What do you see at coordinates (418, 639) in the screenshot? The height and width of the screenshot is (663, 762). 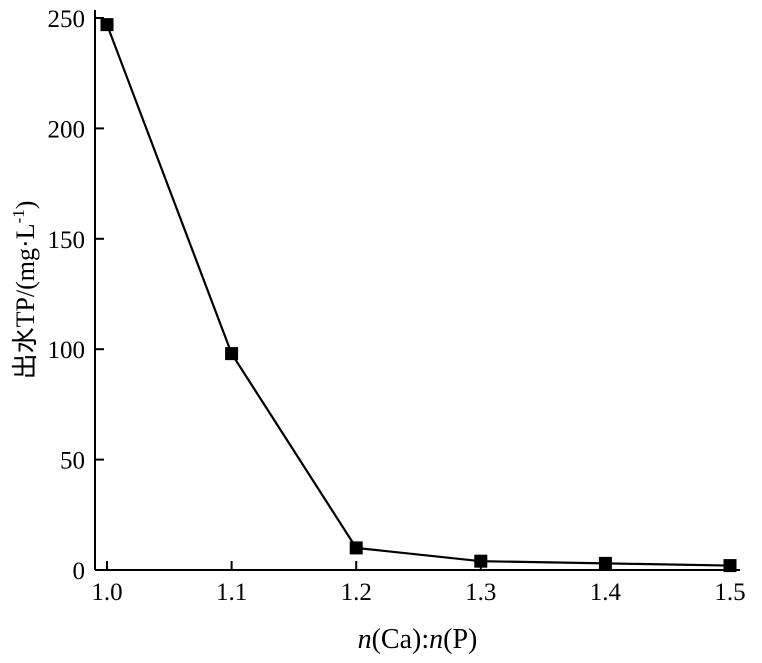 I see `x-axis-label: n(Ca):n(P)` at bounding box center [418, 639].